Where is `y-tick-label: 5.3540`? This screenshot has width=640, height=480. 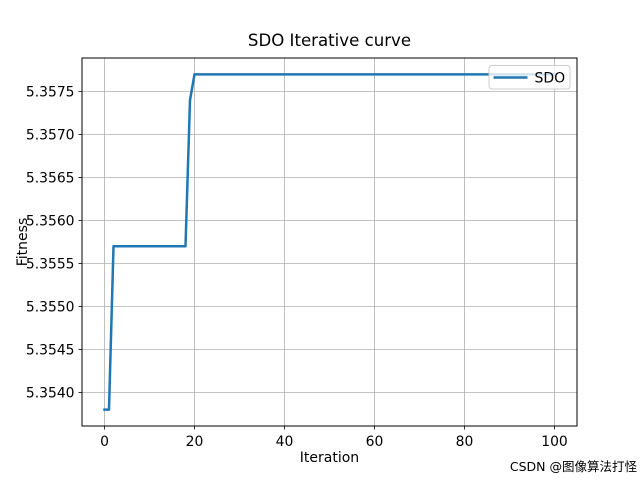
y-tick-label: 5.3540 is located at coordinates (50, 393).